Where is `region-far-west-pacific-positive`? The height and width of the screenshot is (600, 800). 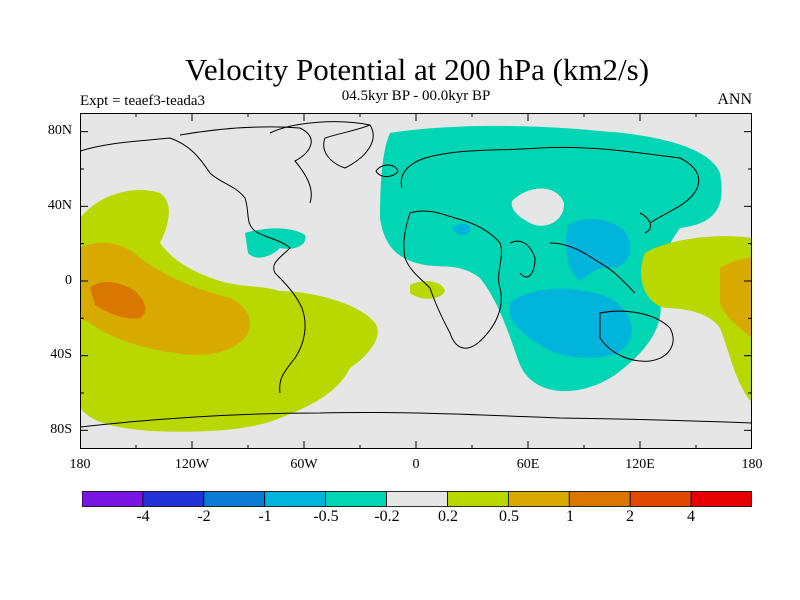
region-far-west-pacific-positive is located at coordinates (736, 298).